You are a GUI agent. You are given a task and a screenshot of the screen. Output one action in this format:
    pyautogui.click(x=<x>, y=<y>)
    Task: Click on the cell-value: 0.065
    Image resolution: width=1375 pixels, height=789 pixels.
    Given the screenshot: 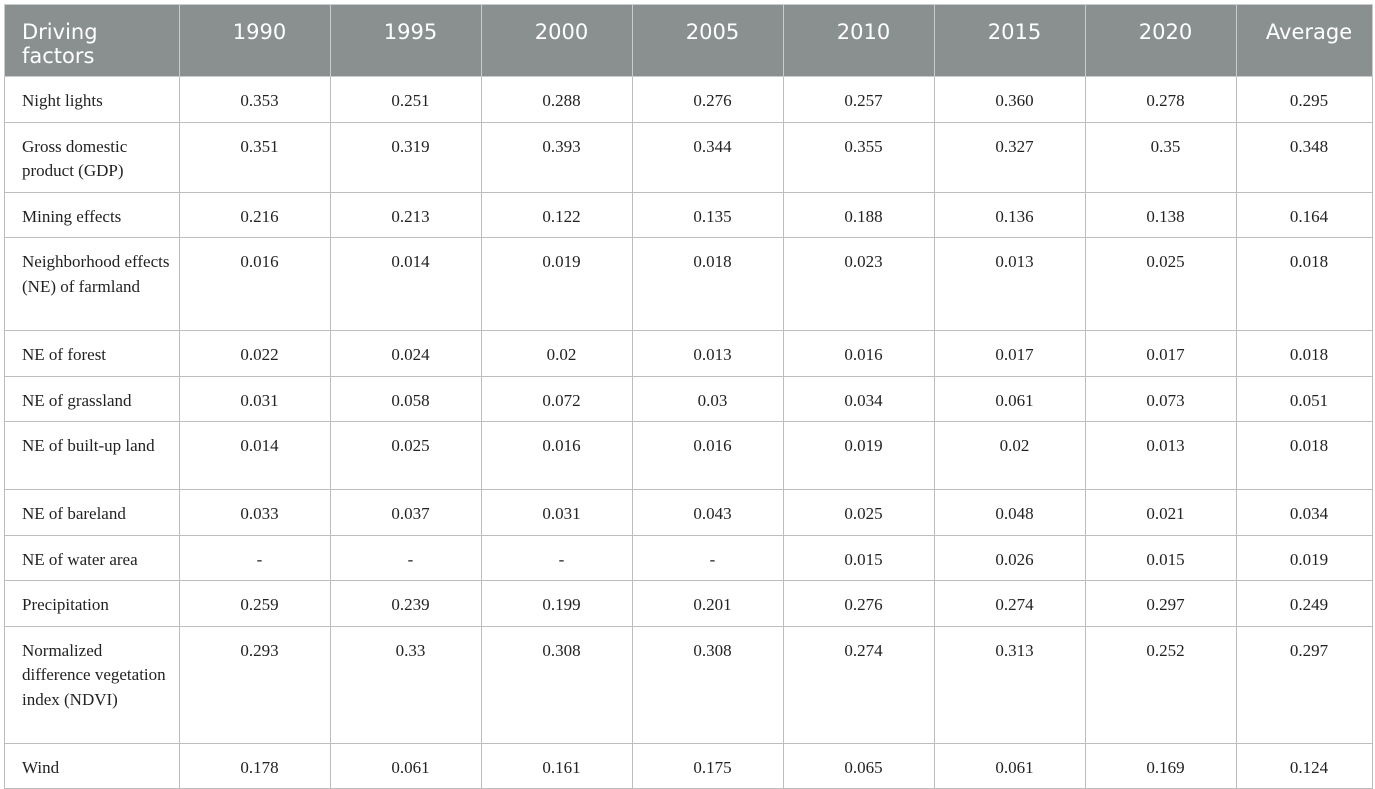 What is the action you would take?
    pyautogui.click(x=859, y=765)
    